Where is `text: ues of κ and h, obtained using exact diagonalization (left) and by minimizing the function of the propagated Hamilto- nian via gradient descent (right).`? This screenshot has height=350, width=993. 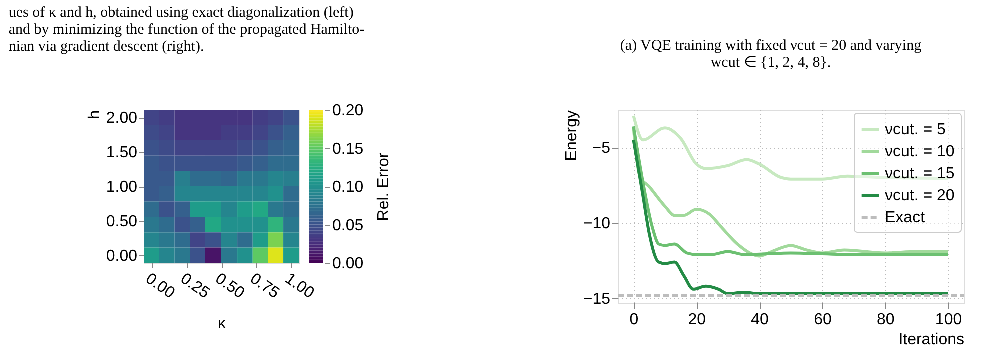 text: ues of κ and h, obtained using exact diagonalization (left) and by minimizing the function of the propagated Hamilto- nian via gradient descent (right). is located at coordinates (186, 30).